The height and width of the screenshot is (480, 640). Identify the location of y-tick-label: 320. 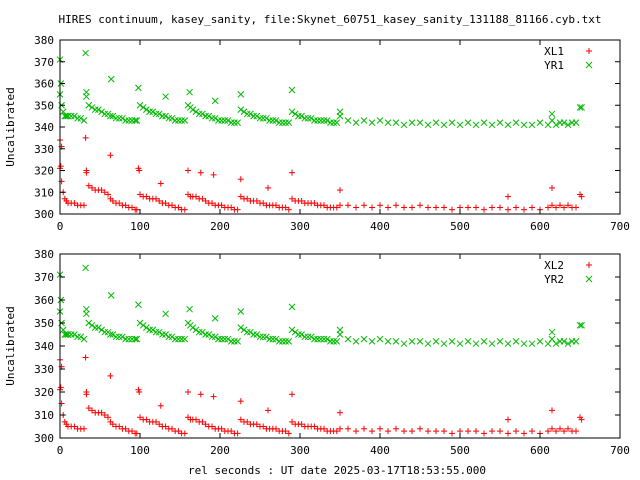
(44, 392).